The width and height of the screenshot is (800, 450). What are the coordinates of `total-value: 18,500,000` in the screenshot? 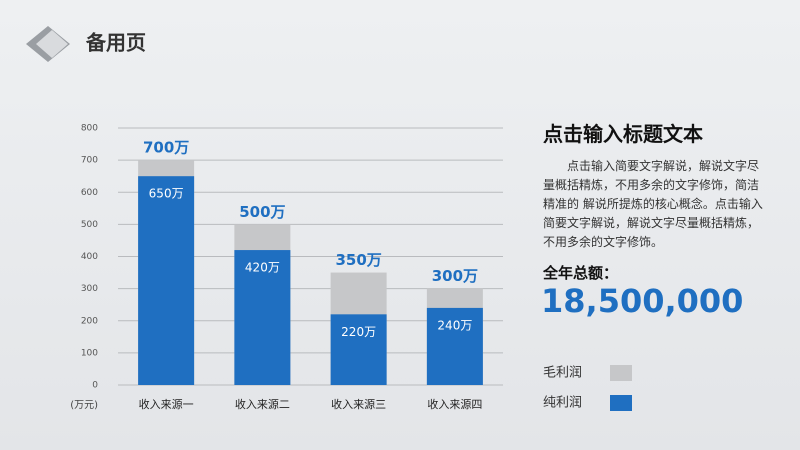 It's located at (642, 301).